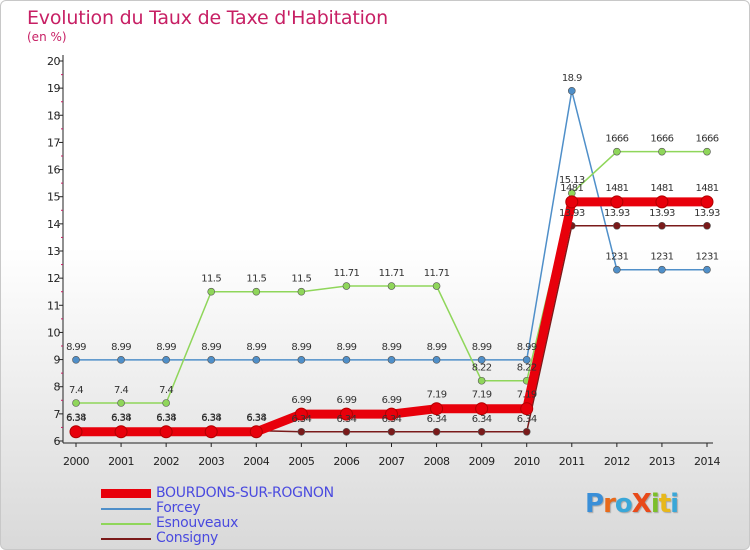 Image resolution: width=750 pixels, height=550 pixels. I want to click on y-tick-label: 18, so click(53, 115).